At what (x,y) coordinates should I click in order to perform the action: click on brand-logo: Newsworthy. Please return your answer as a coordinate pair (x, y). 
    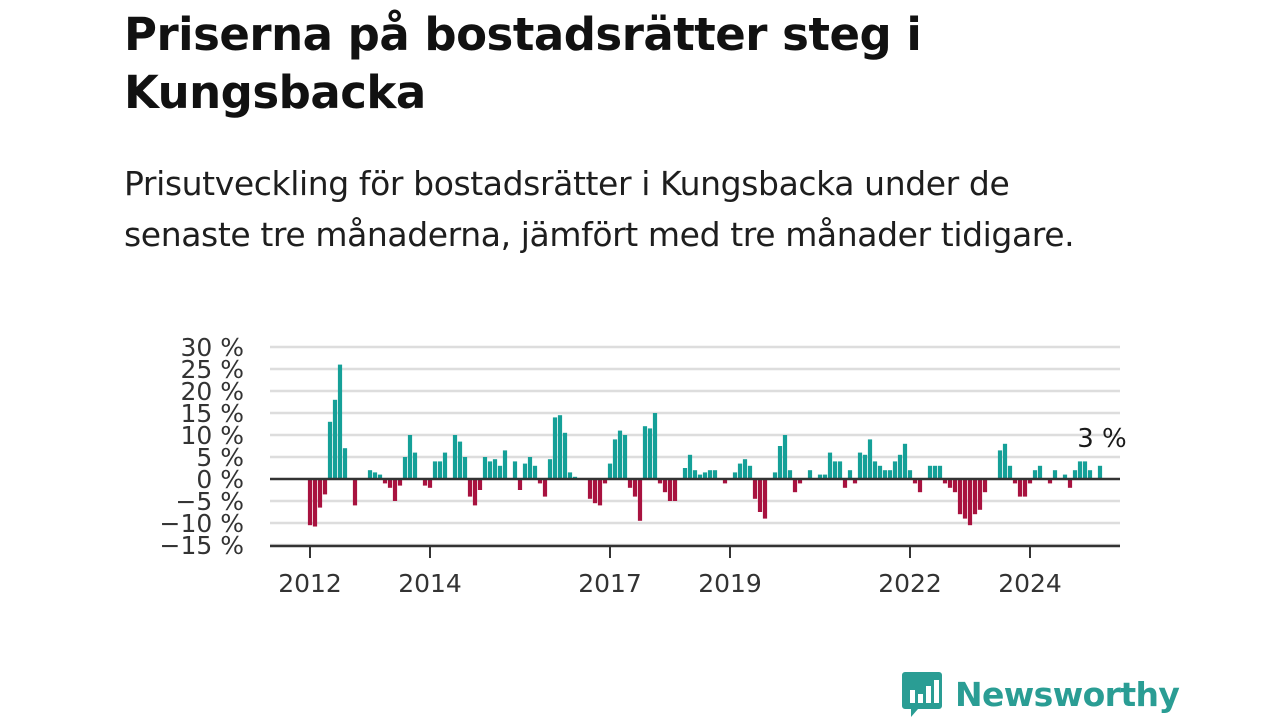
    Looking at the image, I should click on (1040, 694).